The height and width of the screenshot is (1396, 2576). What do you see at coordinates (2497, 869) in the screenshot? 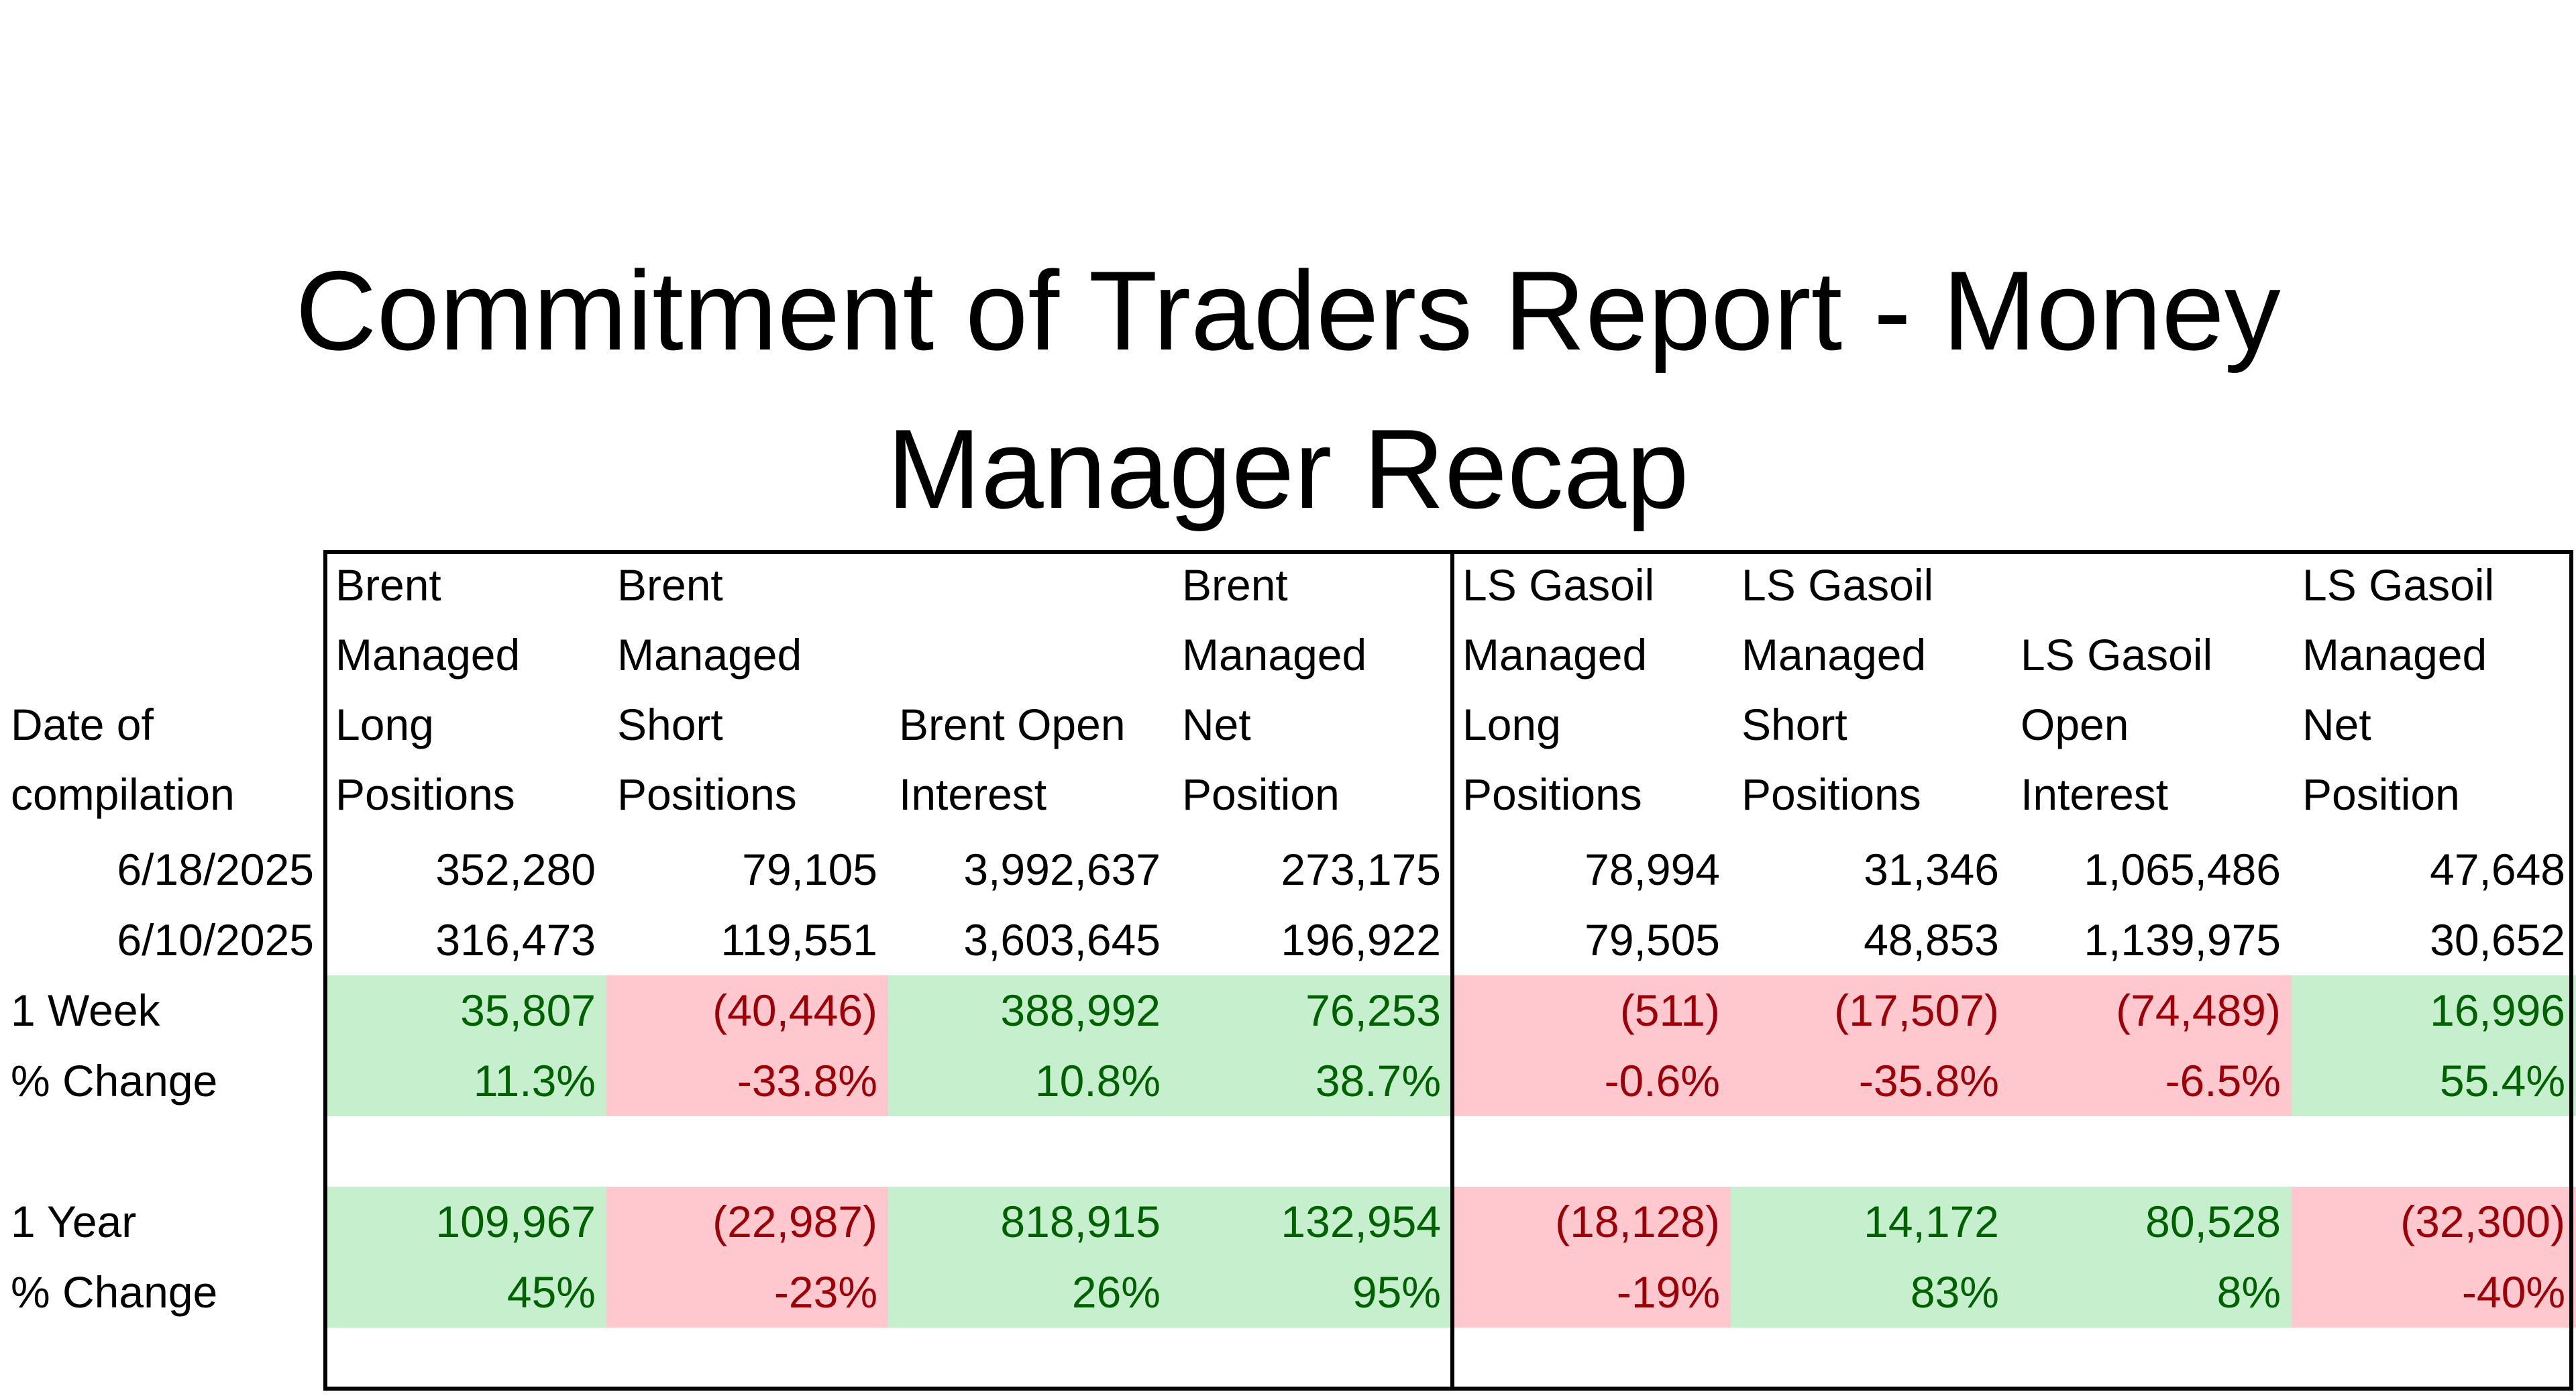
I see `table-cell: 47,648` at bounding box center [2497, 869].